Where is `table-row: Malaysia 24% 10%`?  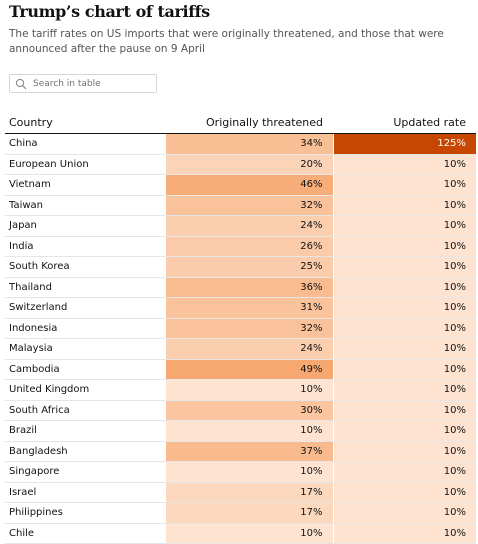 table-row: Malaysia 24% 10% is located at coordinates (240, 349).